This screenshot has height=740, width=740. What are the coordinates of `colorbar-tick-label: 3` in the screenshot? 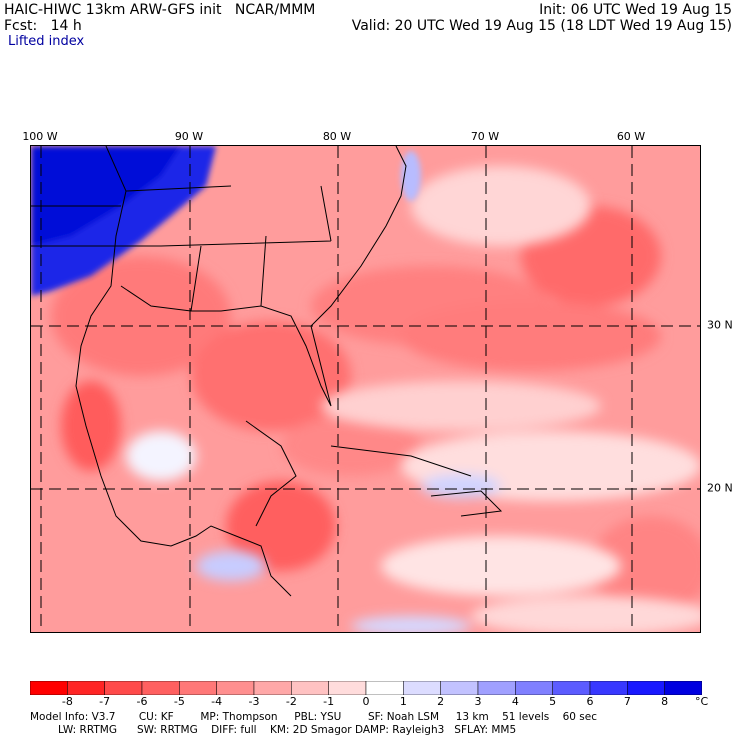 It's located at (478, 701).